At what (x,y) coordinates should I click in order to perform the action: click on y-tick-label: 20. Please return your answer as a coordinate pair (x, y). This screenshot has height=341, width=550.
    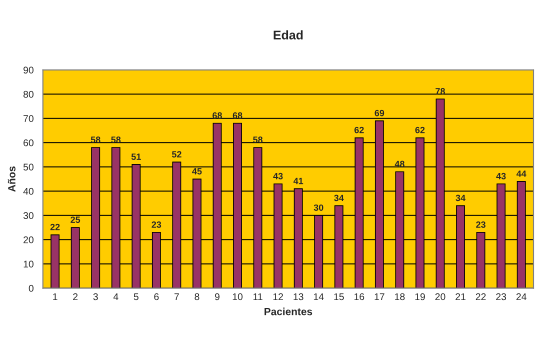
    Looking at the image, I should click on (29, 240).